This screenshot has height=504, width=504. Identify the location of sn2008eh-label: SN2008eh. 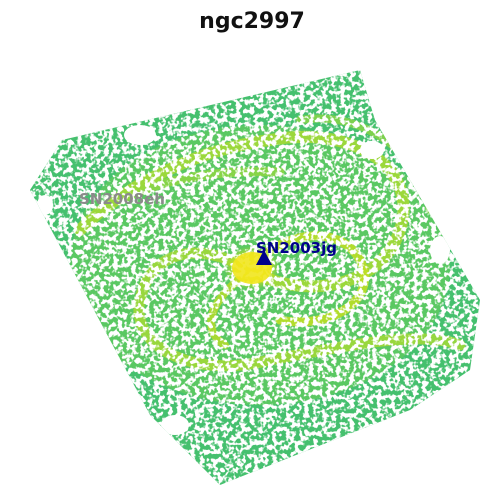
(122, 199).